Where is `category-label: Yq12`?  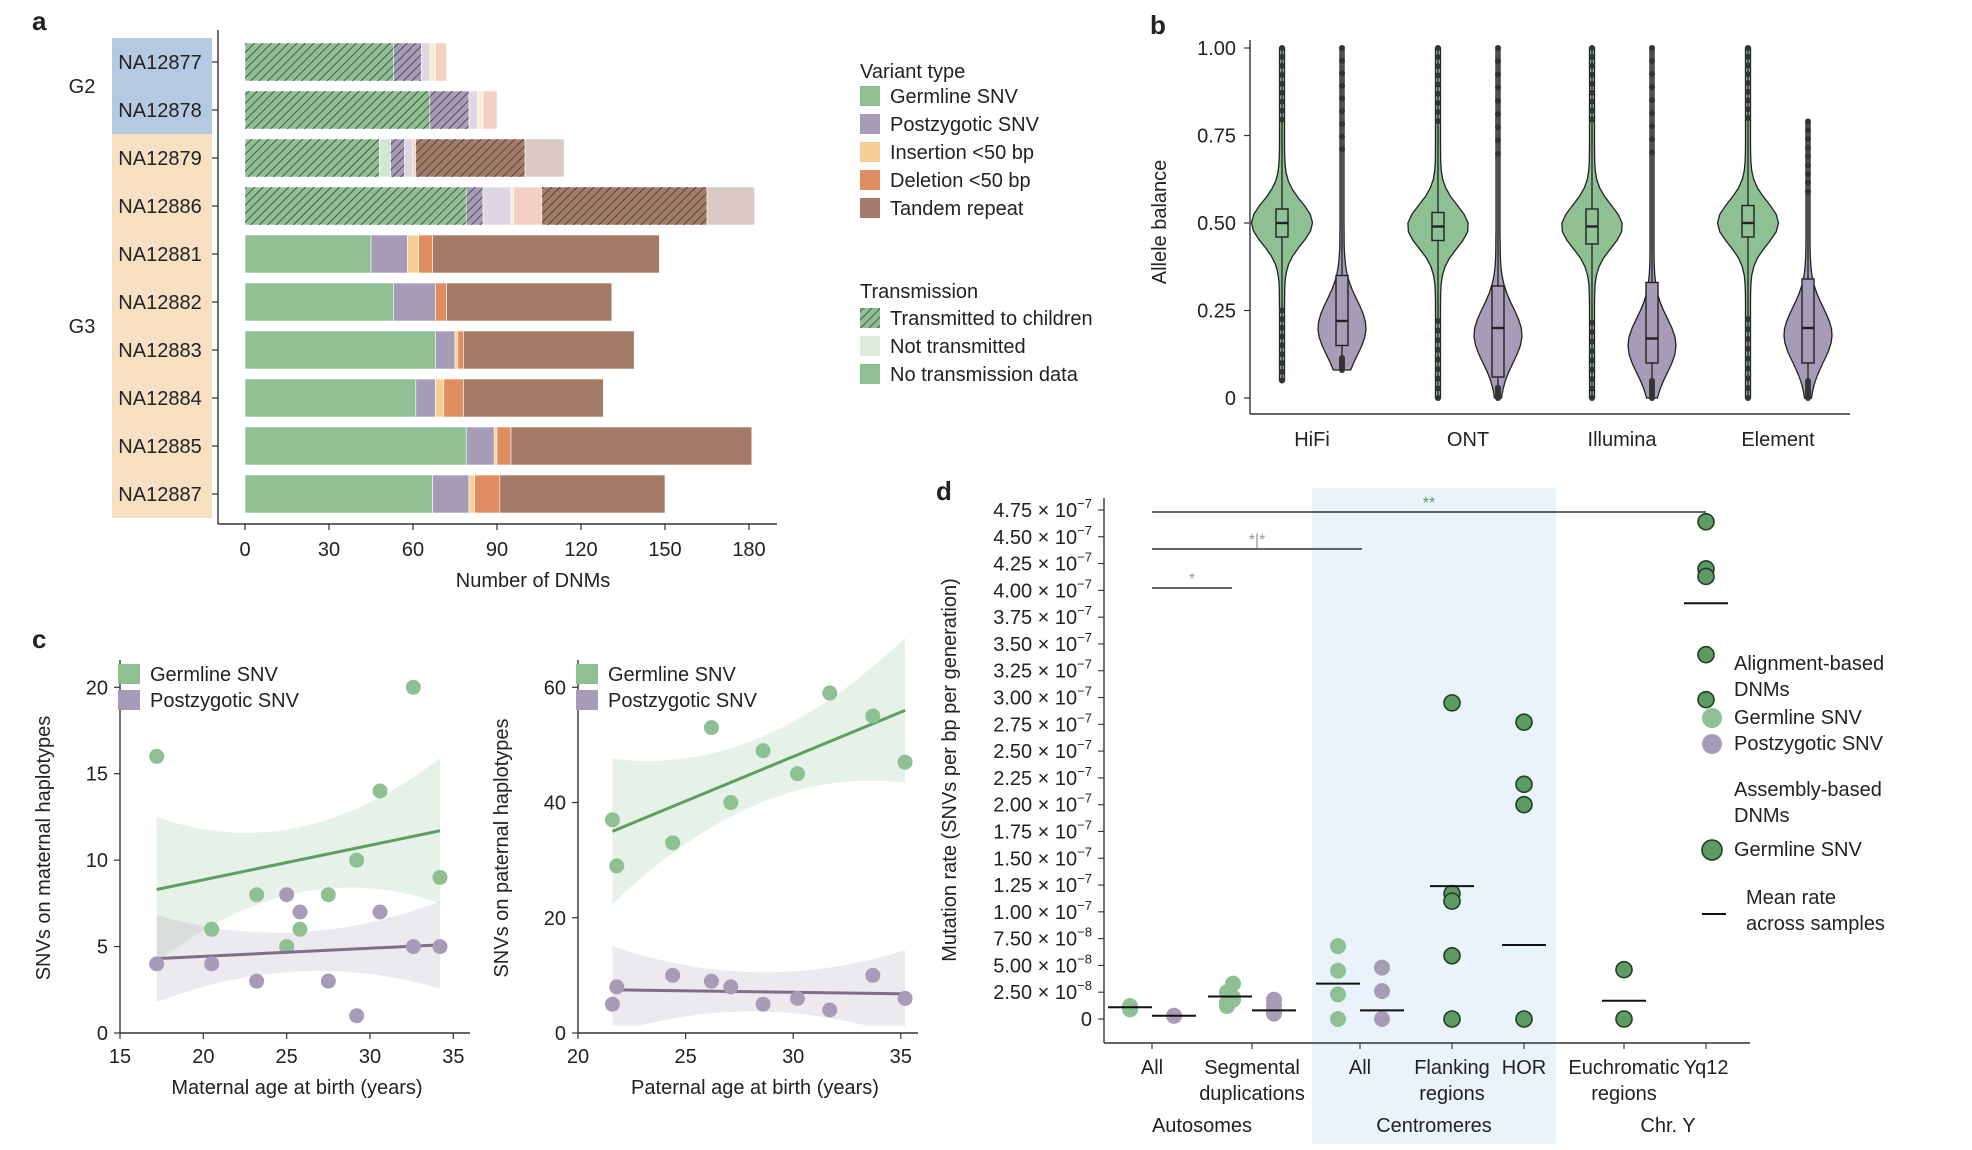
category-label: Yq12 is located at coordinates (1706, 1068).